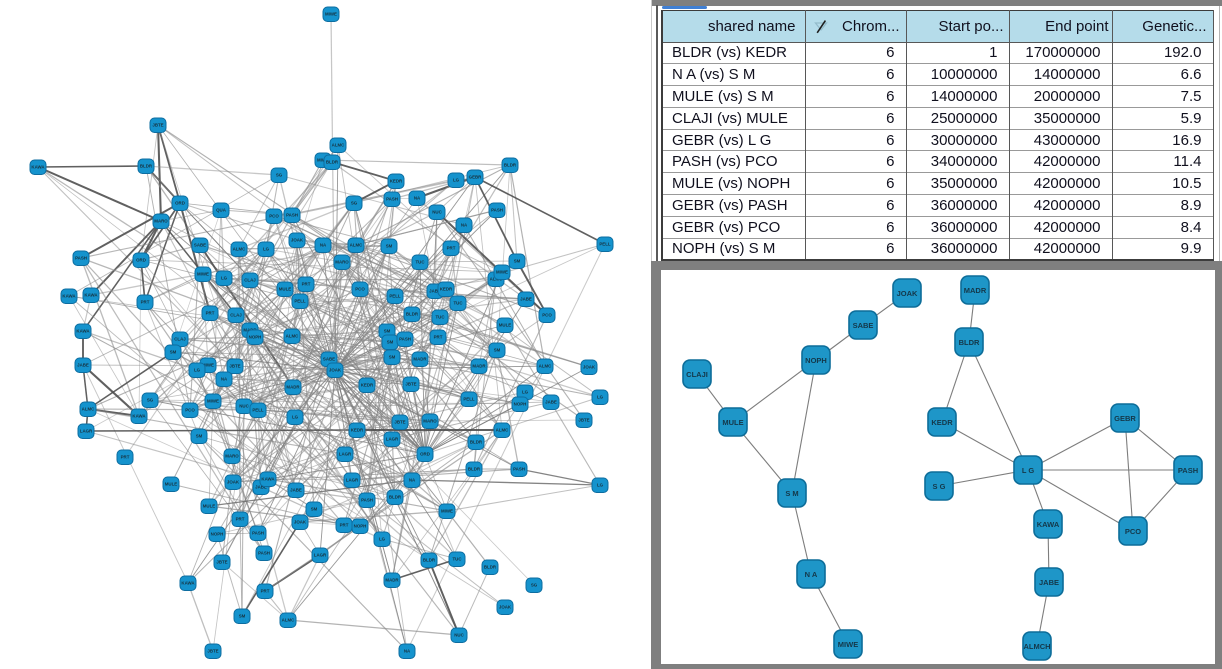  Describe the element at coordinates (811, 574) in the screenshot. I see `svg-text: N A` at that location.